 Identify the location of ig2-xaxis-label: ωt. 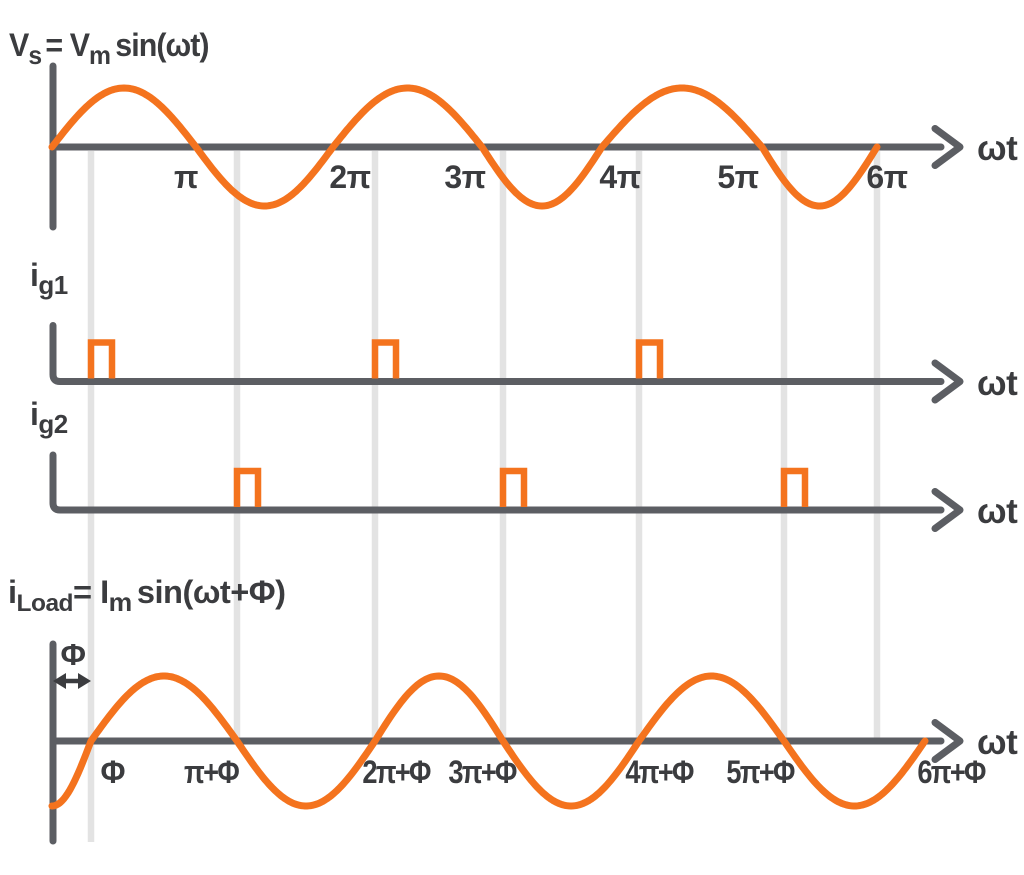
(997, 511).